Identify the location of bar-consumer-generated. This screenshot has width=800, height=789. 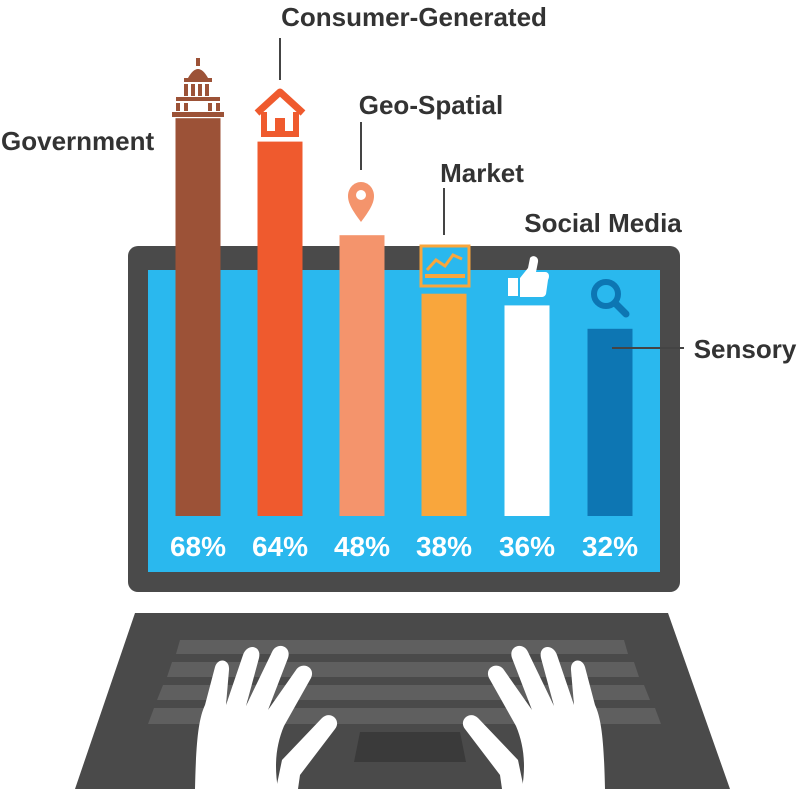
(280, 328).